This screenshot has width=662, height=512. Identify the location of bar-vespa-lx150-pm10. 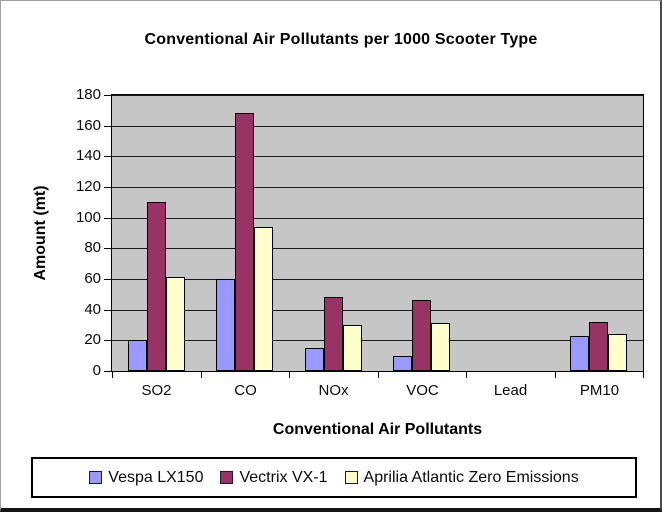
(579, 353).